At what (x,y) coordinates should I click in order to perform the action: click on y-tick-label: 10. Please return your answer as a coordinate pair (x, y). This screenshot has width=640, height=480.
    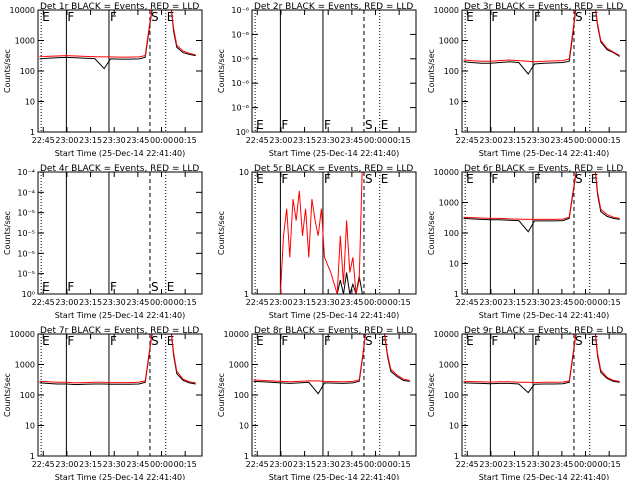
    Looking at the image, I should click on (454, 264).